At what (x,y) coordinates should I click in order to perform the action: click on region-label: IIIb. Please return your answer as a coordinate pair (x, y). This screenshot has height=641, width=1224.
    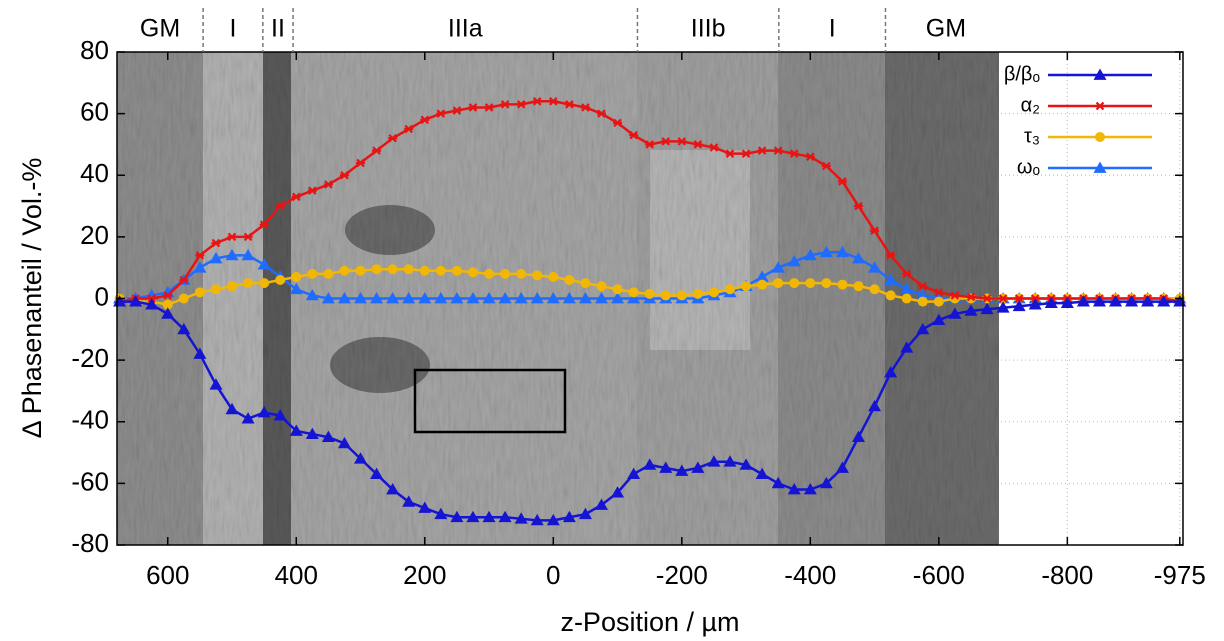
    Looking at the image, I should click on (708, 29).